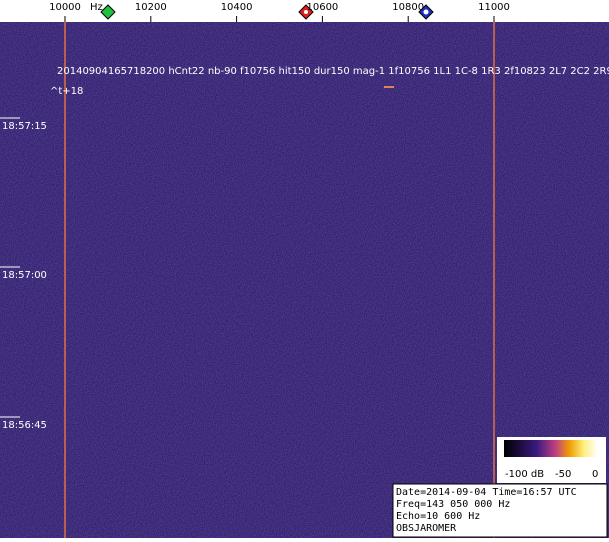  I want to click on marker-green, so click(108, 12).